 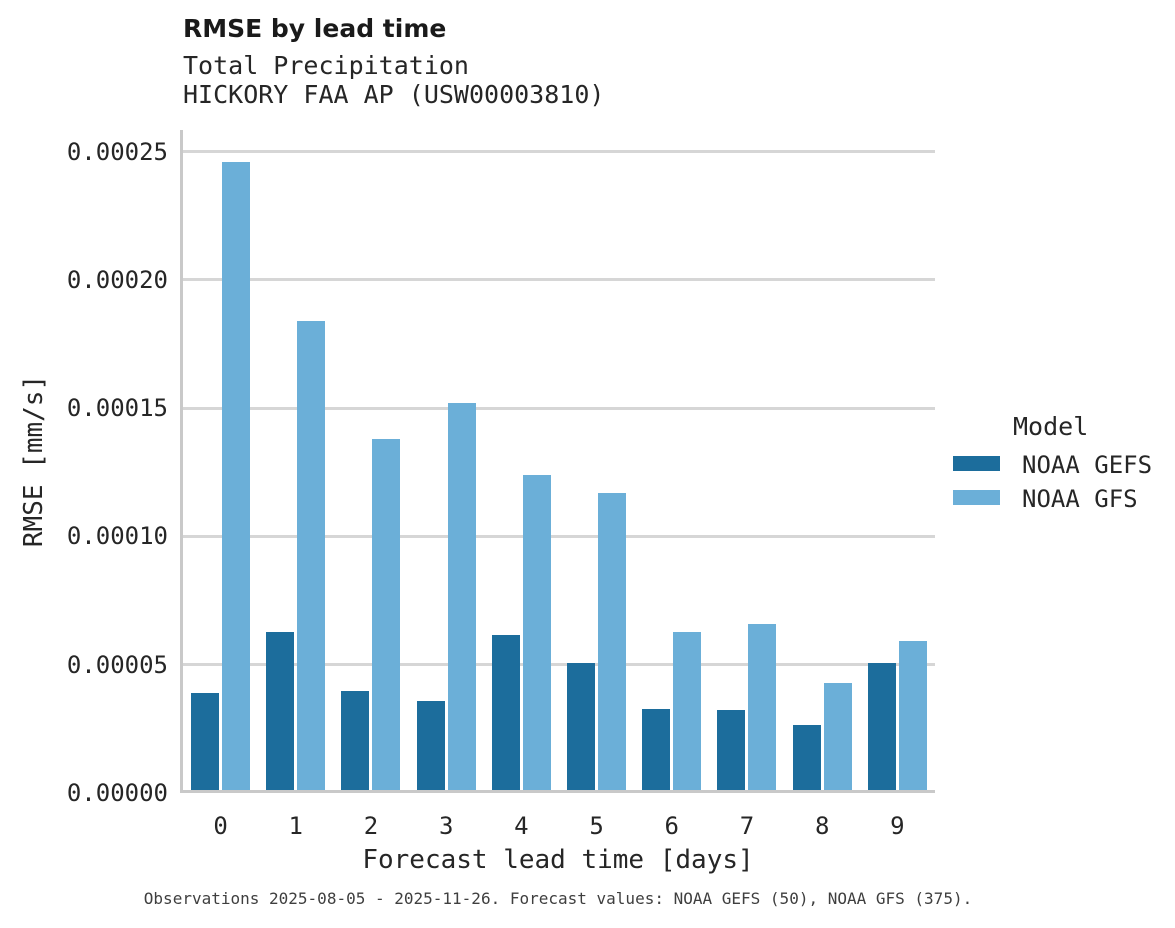 I want to click on x-tick-label-2: 2, so click(x=371, y=826).